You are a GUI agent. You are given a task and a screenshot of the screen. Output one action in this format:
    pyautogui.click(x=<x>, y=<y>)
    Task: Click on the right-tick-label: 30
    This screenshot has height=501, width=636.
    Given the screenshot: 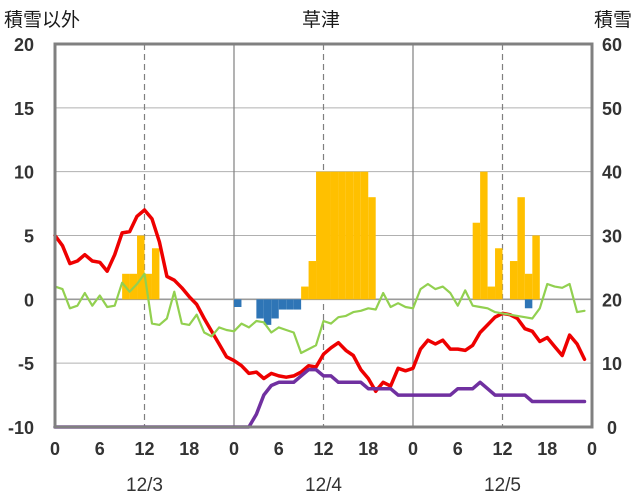 What is the action you would take?
    pyautogui.click(x=612, y=237)
    